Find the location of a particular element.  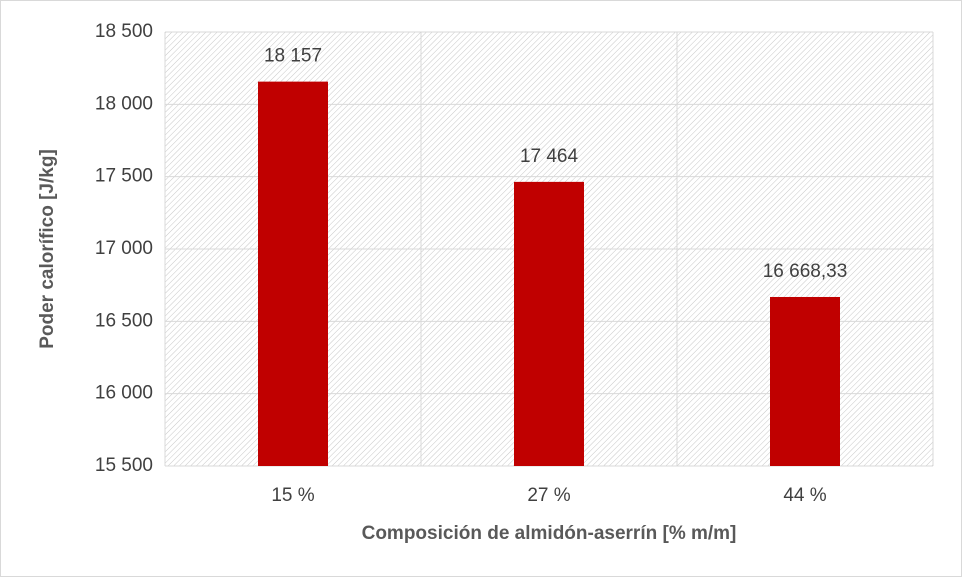

x-tick-label: 44 % is located at coordinates (804, 495).